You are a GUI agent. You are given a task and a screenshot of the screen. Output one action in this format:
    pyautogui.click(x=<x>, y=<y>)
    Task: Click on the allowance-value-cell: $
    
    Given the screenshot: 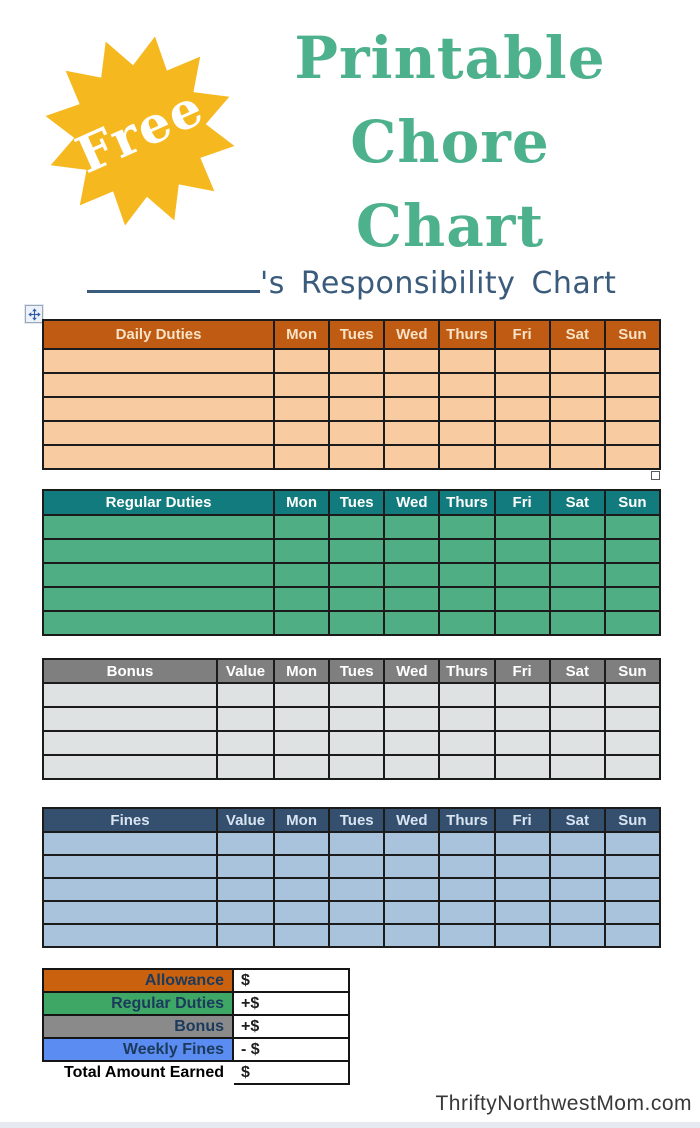 What is the action you would take?
    pyautogui.click(x=291, y=980)
    